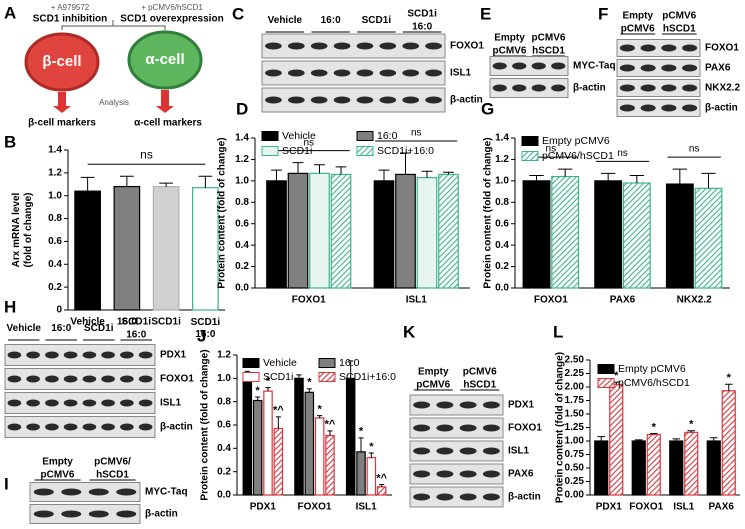  I want to click on legend-label: SCD1i+16:0, so click(405, 151).